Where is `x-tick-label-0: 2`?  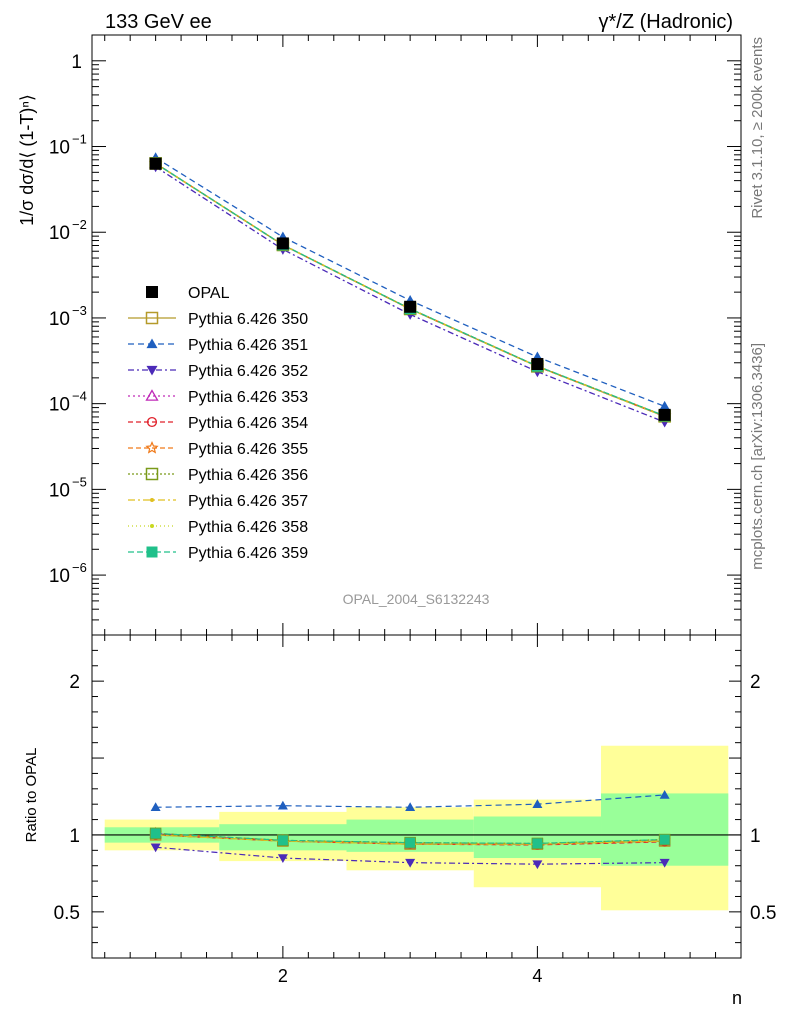 x-tick-label-0: 2 is located at coordinates (283, 976).